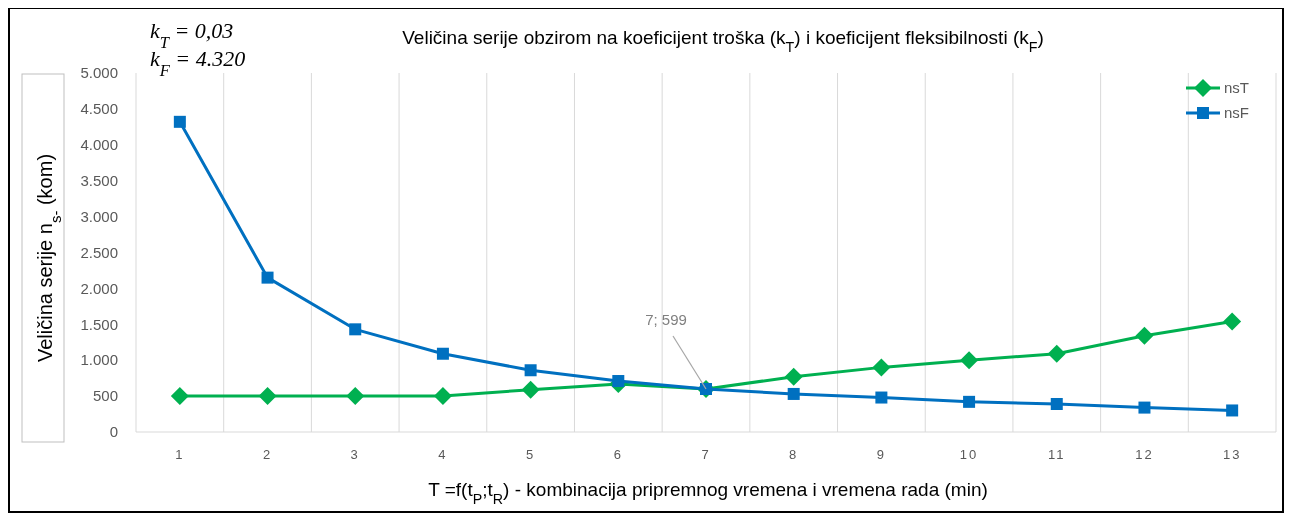 The width and height of the screenshot is (1292, 521). Describe the element at coordinates (1232, 454) in the screenshot. I see `x-tick-label: 13` at that location.